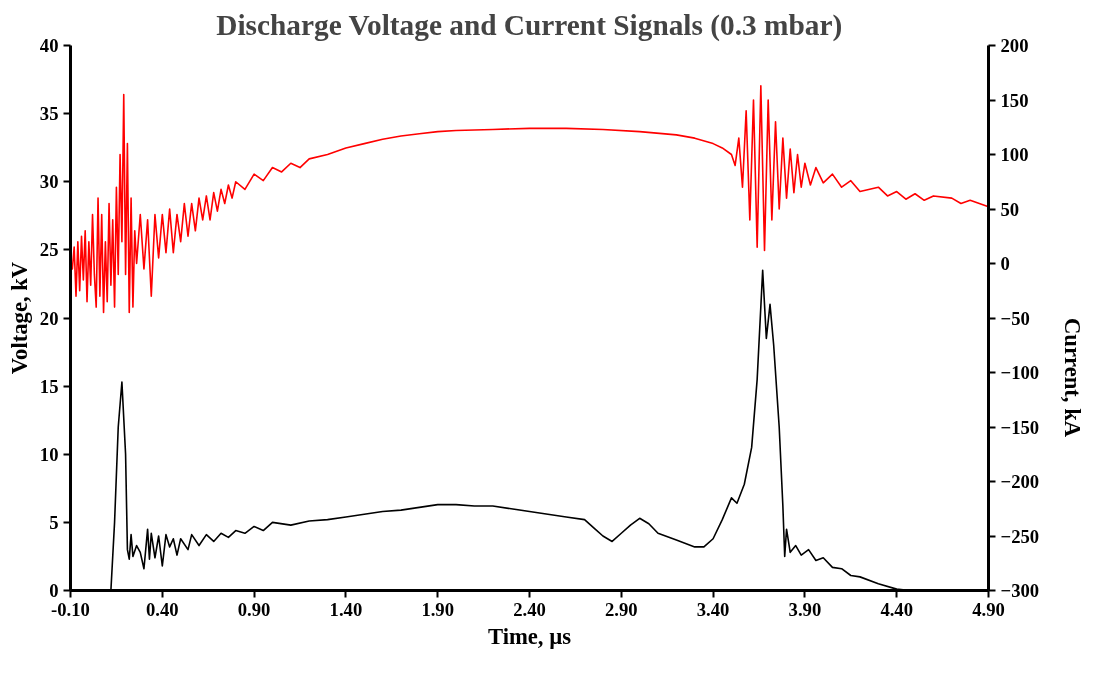 This screenshot has width=1112, height=679. I want to click on y2-tick-label: 100, so click(1014, 154).